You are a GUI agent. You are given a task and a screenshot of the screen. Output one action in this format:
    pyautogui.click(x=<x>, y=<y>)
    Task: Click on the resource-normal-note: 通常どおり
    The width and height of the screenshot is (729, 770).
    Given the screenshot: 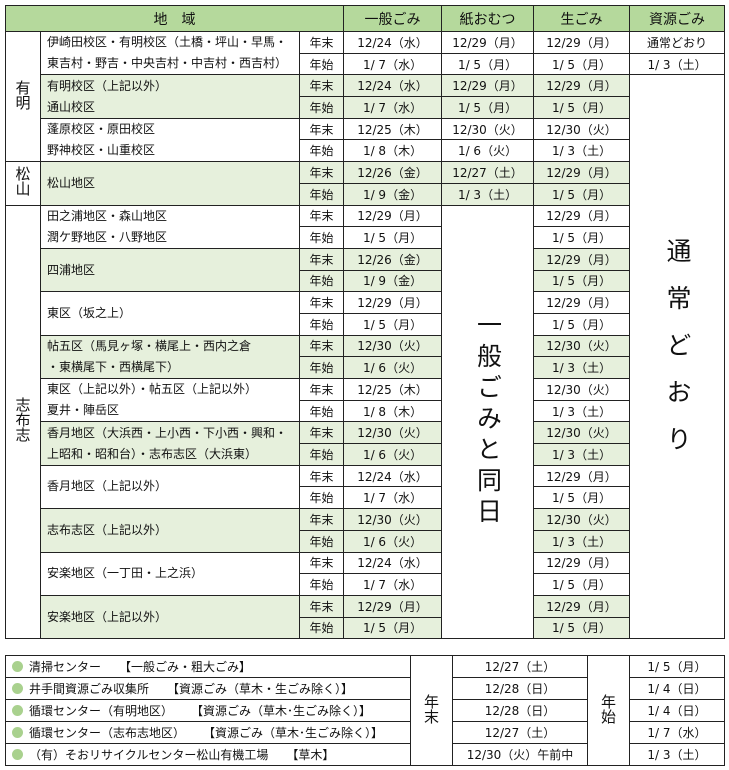 What is the action you would take?
    pyautogui.click(x=678, y=355)
    